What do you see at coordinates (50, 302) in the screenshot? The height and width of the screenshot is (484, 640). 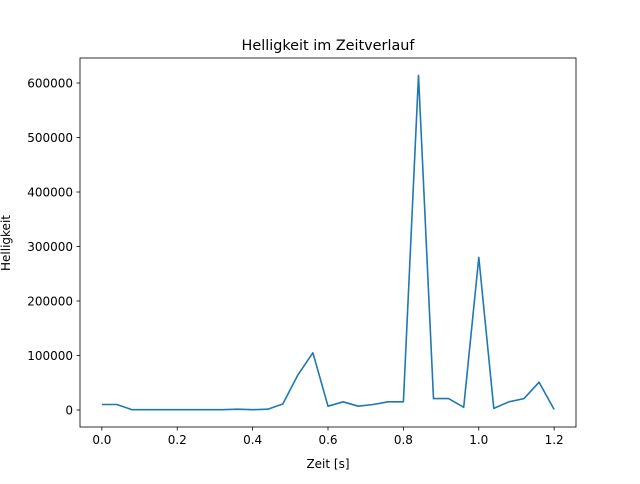 I see `y-tick-label: 200000` at bounding box center [50, 302].